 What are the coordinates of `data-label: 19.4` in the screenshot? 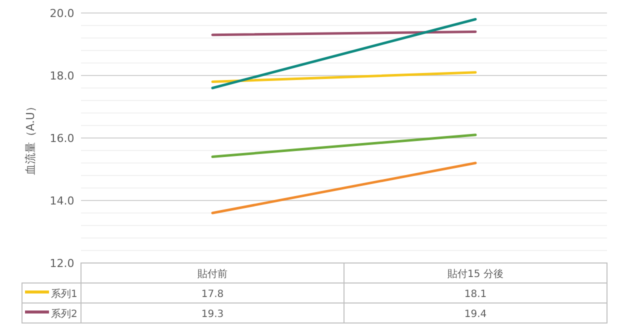 It's located at (475, 314).